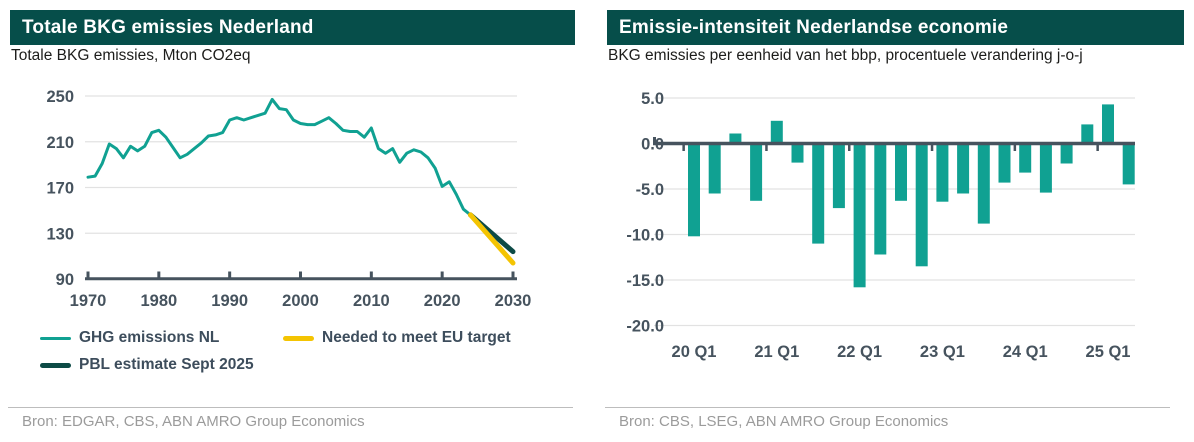 The width and height of the screenshot is (1194, 442). I want to click on legend-item: GHG emissions NL, so click(161, 338).